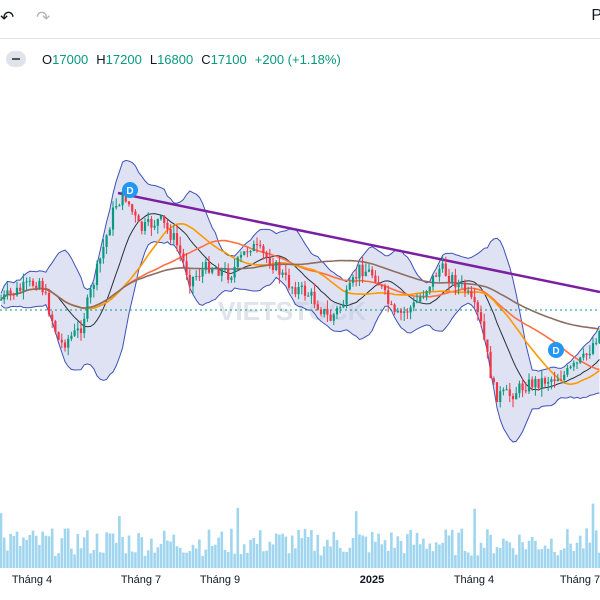 This screenshot has height=600, width=600. What do you see at coordinates (7, 17) in the screenshot?
I see `undo-icon: ↶` at bounding box center [7, 17].